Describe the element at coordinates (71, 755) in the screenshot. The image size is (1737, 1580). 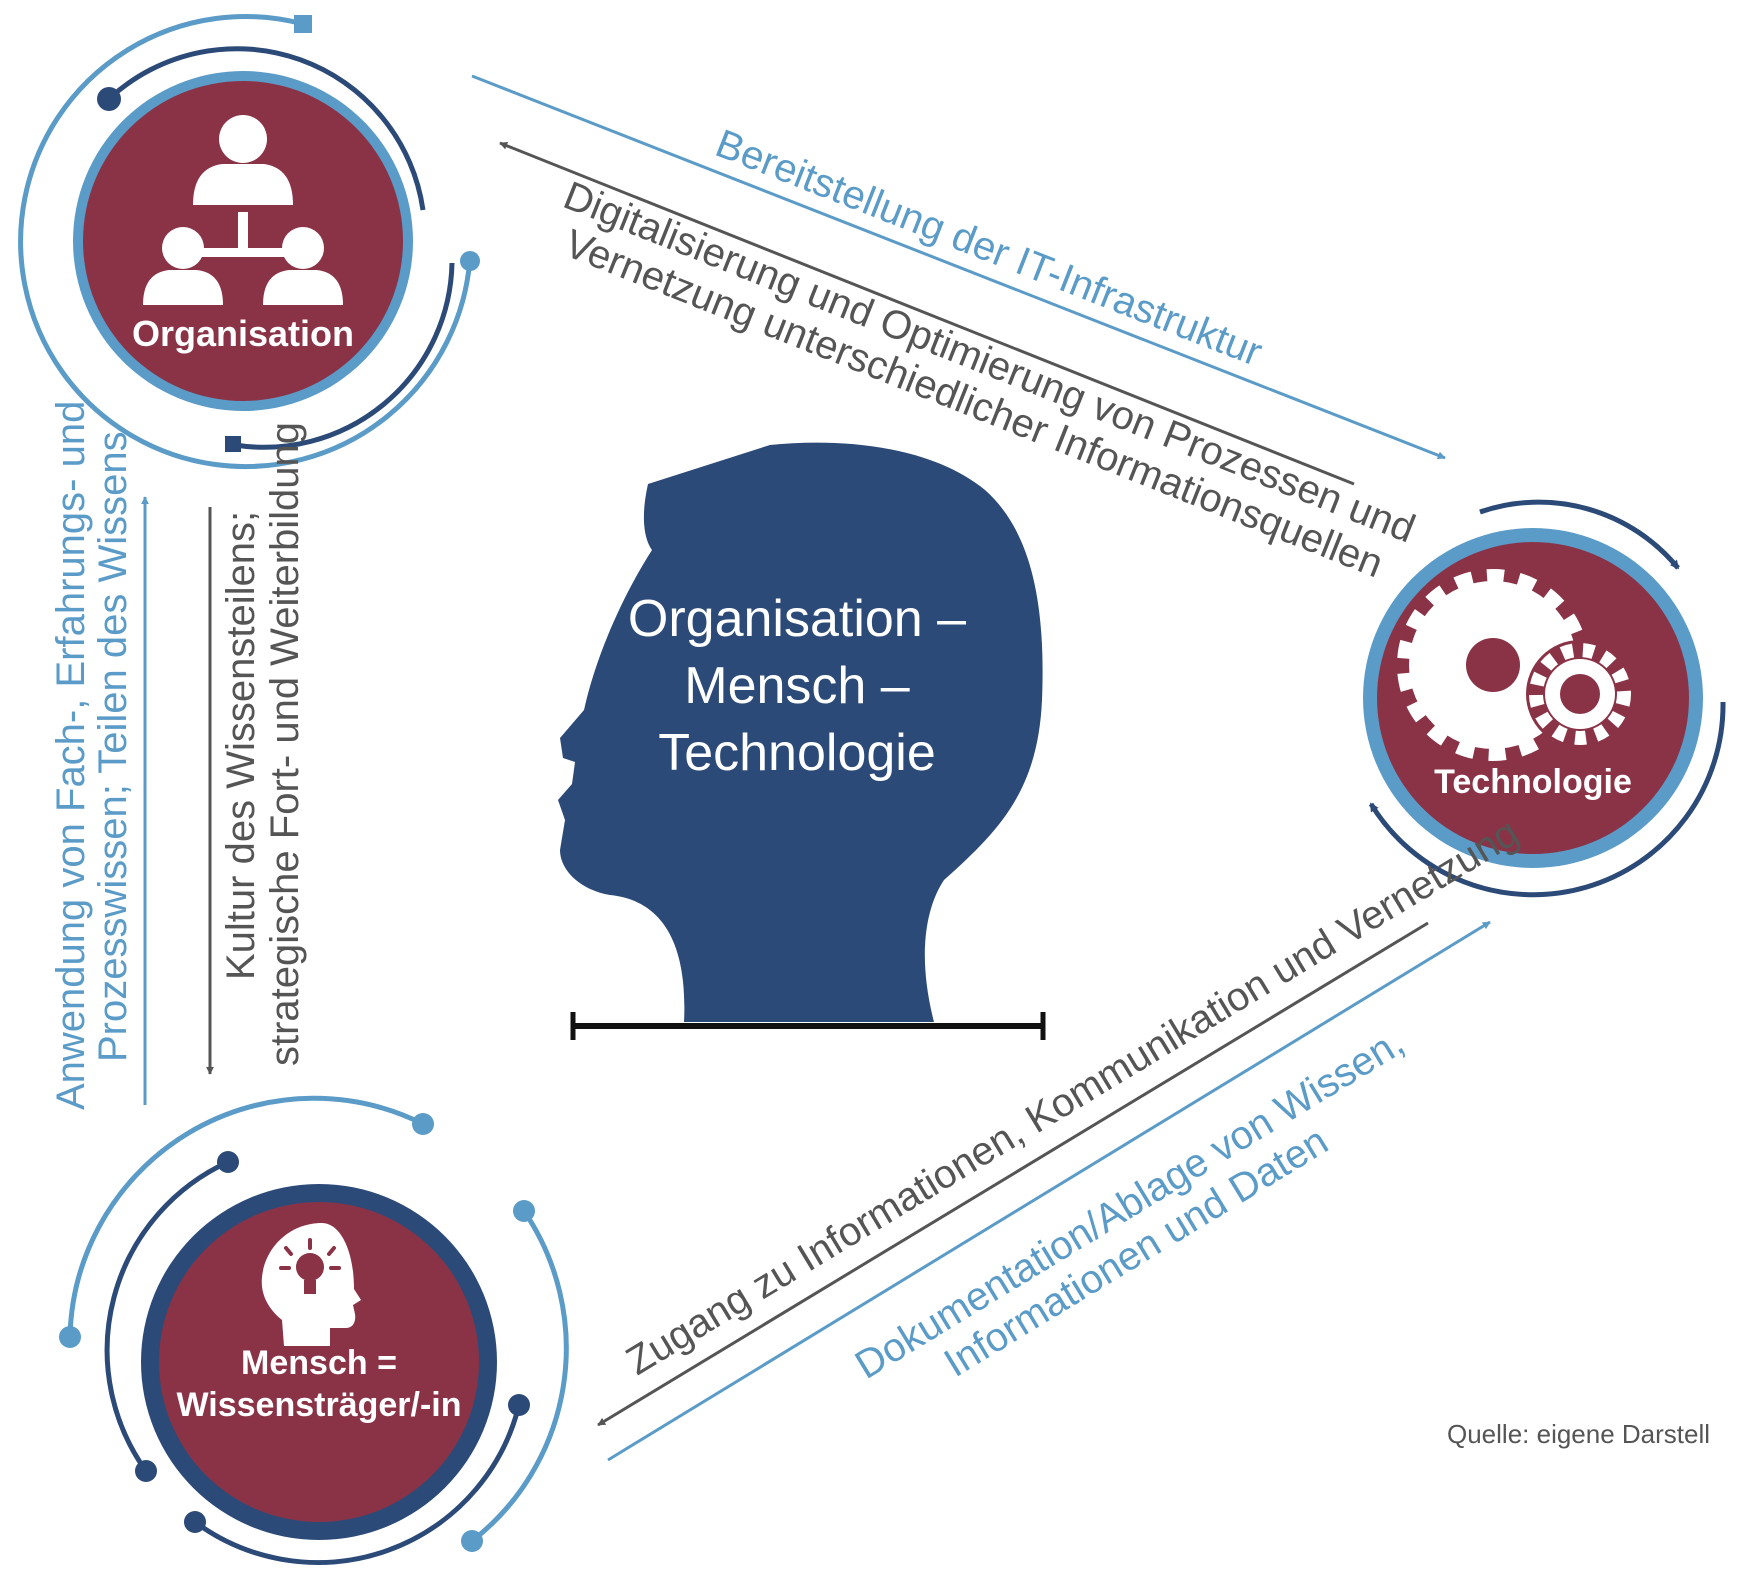
I see `label-mensch-to-org-line1: Anwendung von Fach-, Erfahrungs- und` at that location.